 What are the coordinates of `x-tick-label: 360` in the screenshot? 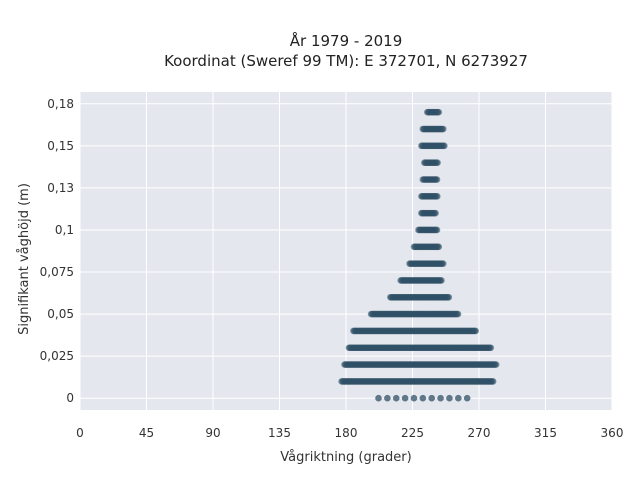 It's located at (612, 433).